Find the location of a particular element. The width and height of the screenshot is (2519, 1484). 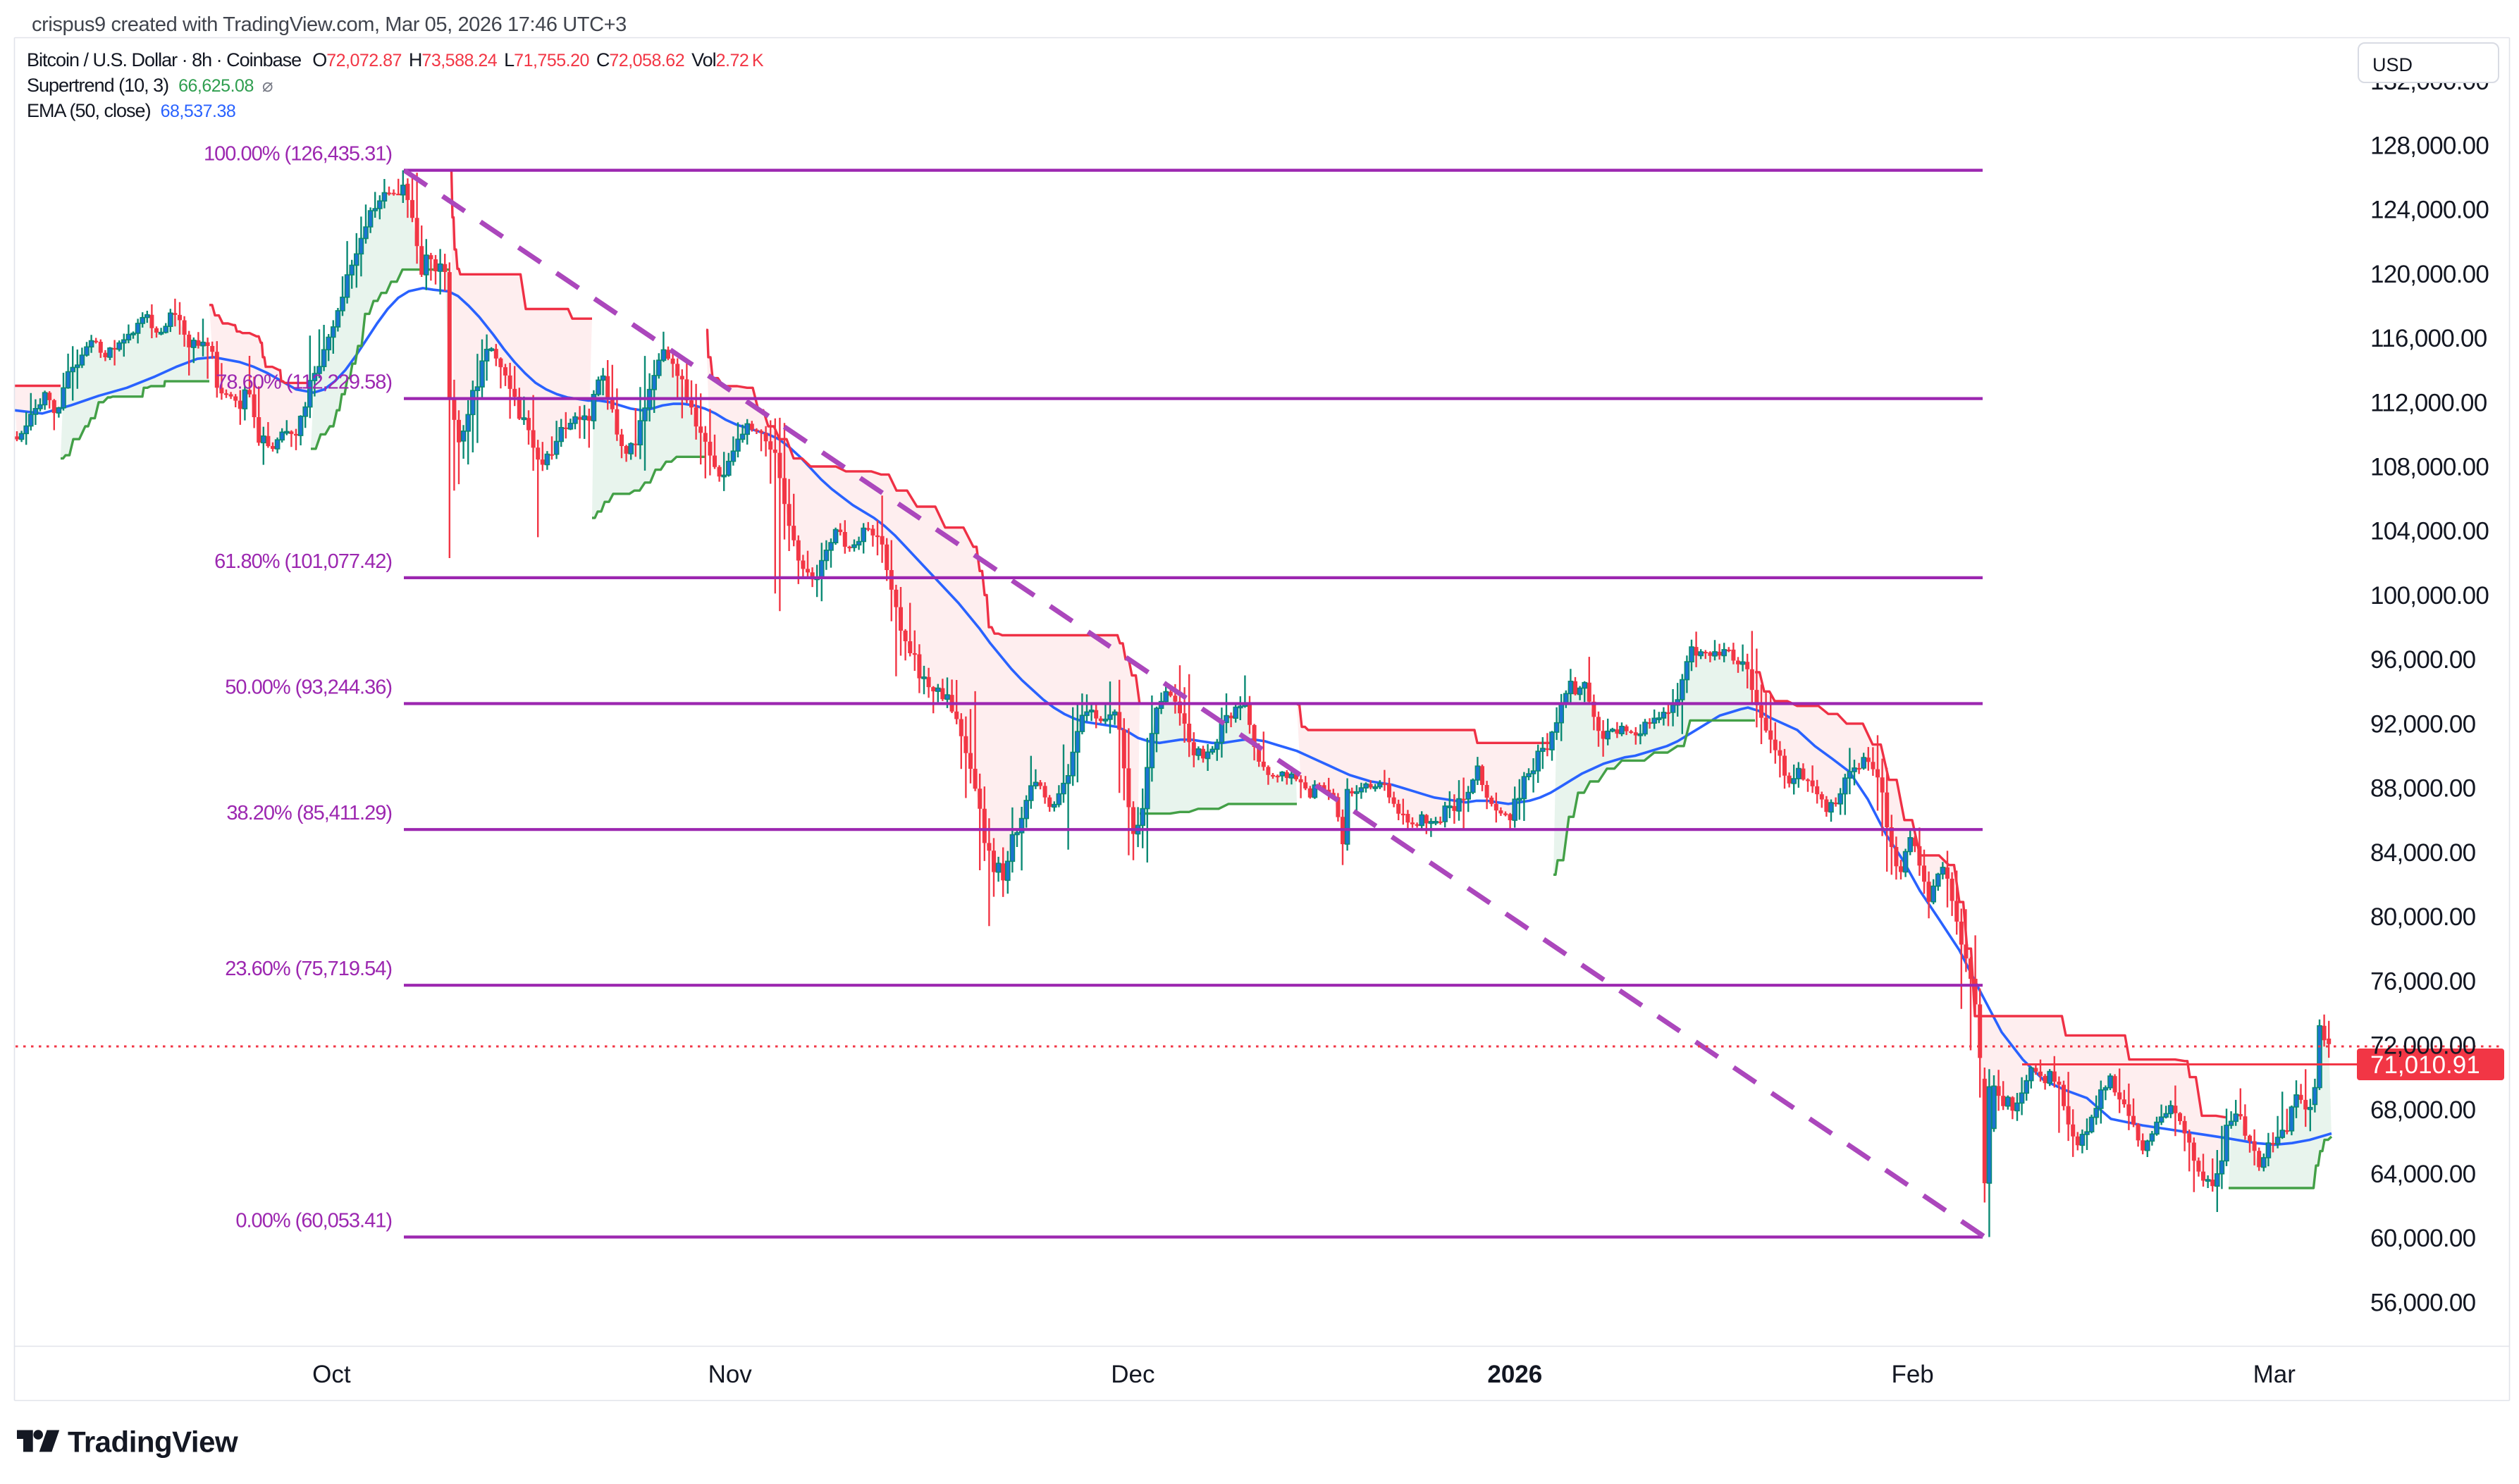

svg-text: 120,000.00 is located at coordinates (2429, 274).